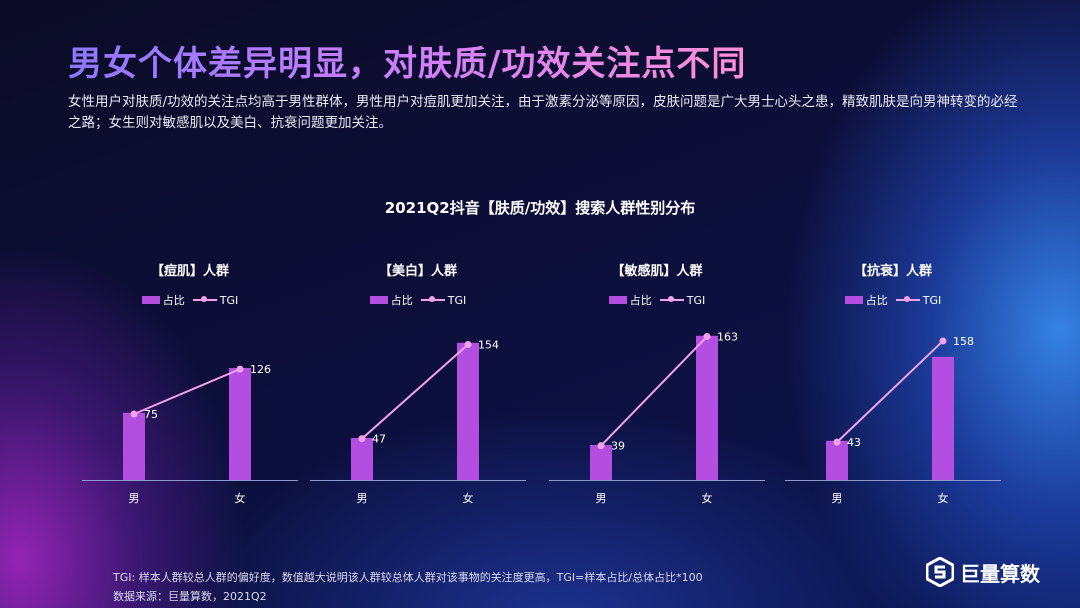 The width and height of the screenshot is (1080, 608). Describe the element at coordinates (379, 439) in the screenshot. I see `tgi-label-male: 47` at that location.